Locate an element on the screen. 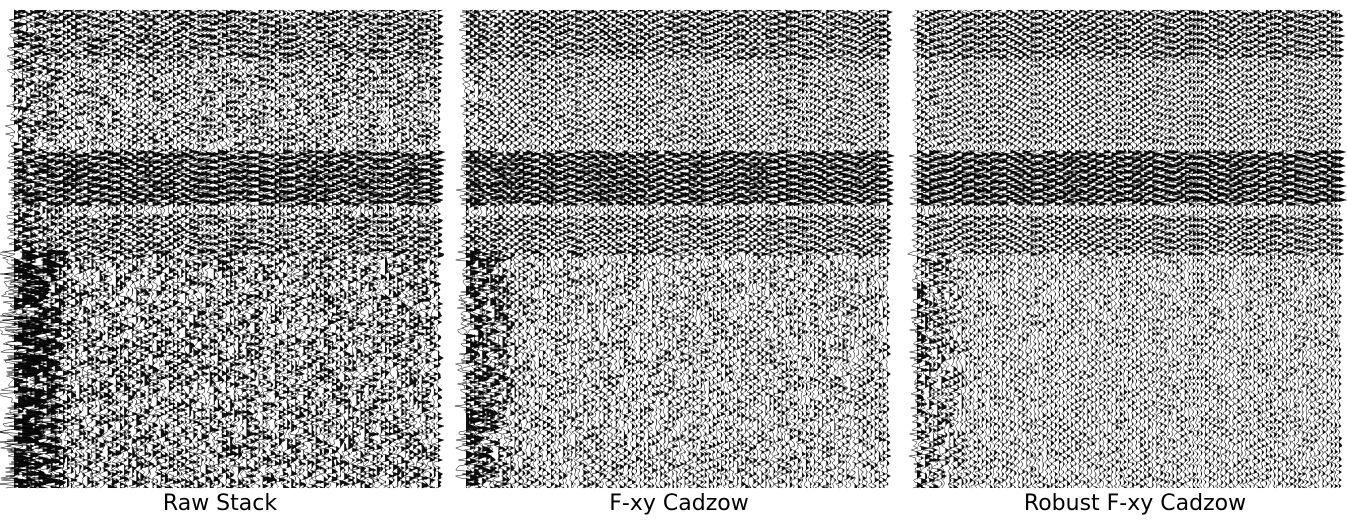  panel-caption: Raw Stack is located at coordinates (220, 503).